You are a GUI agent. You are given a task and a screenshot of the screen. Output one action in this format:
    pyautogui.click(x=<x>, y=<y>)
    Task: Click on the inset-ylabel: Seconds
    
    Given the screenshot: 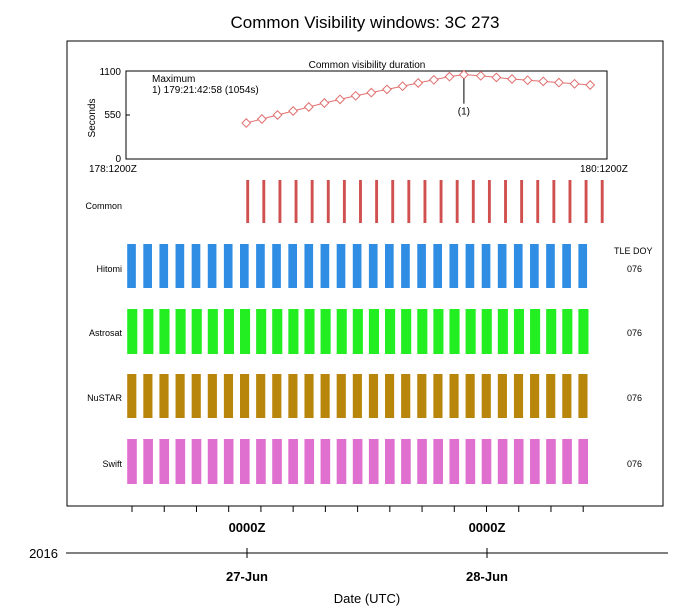 What is the action you would take?
    pyautogui.click(x=92, y=118)
    